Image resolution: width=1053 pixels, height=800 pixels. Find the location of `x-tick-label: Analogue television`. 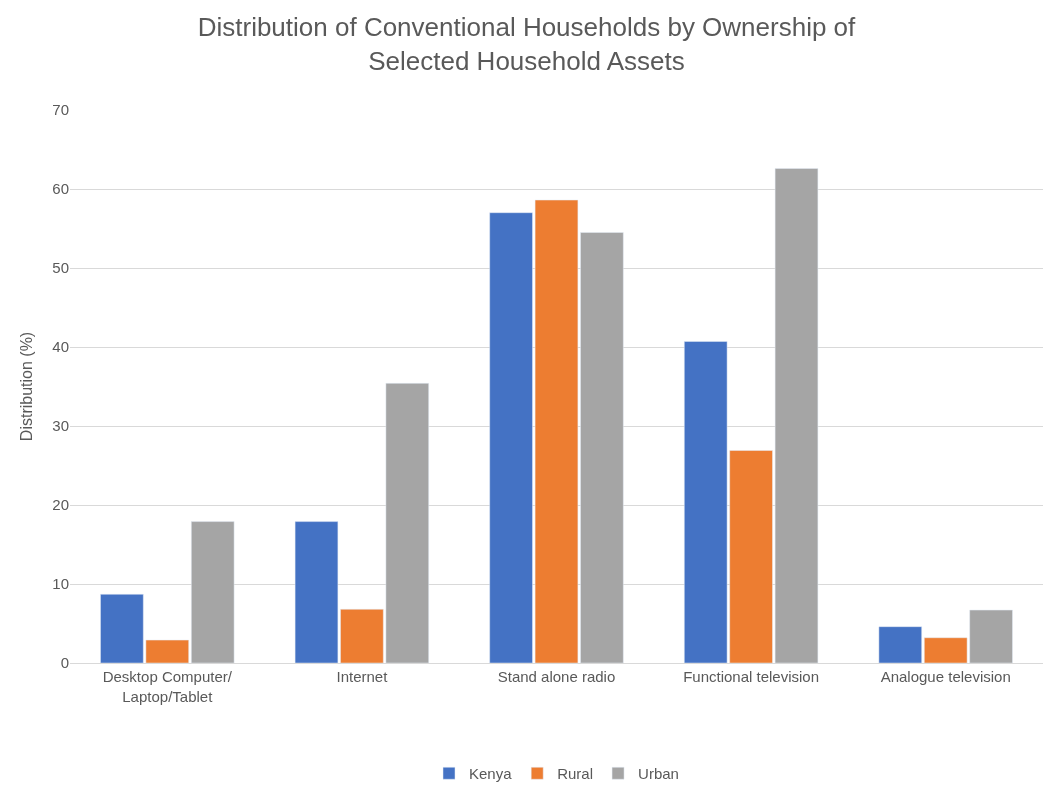

x-tick-label: Analogue television is located at coordinates (945, 676).